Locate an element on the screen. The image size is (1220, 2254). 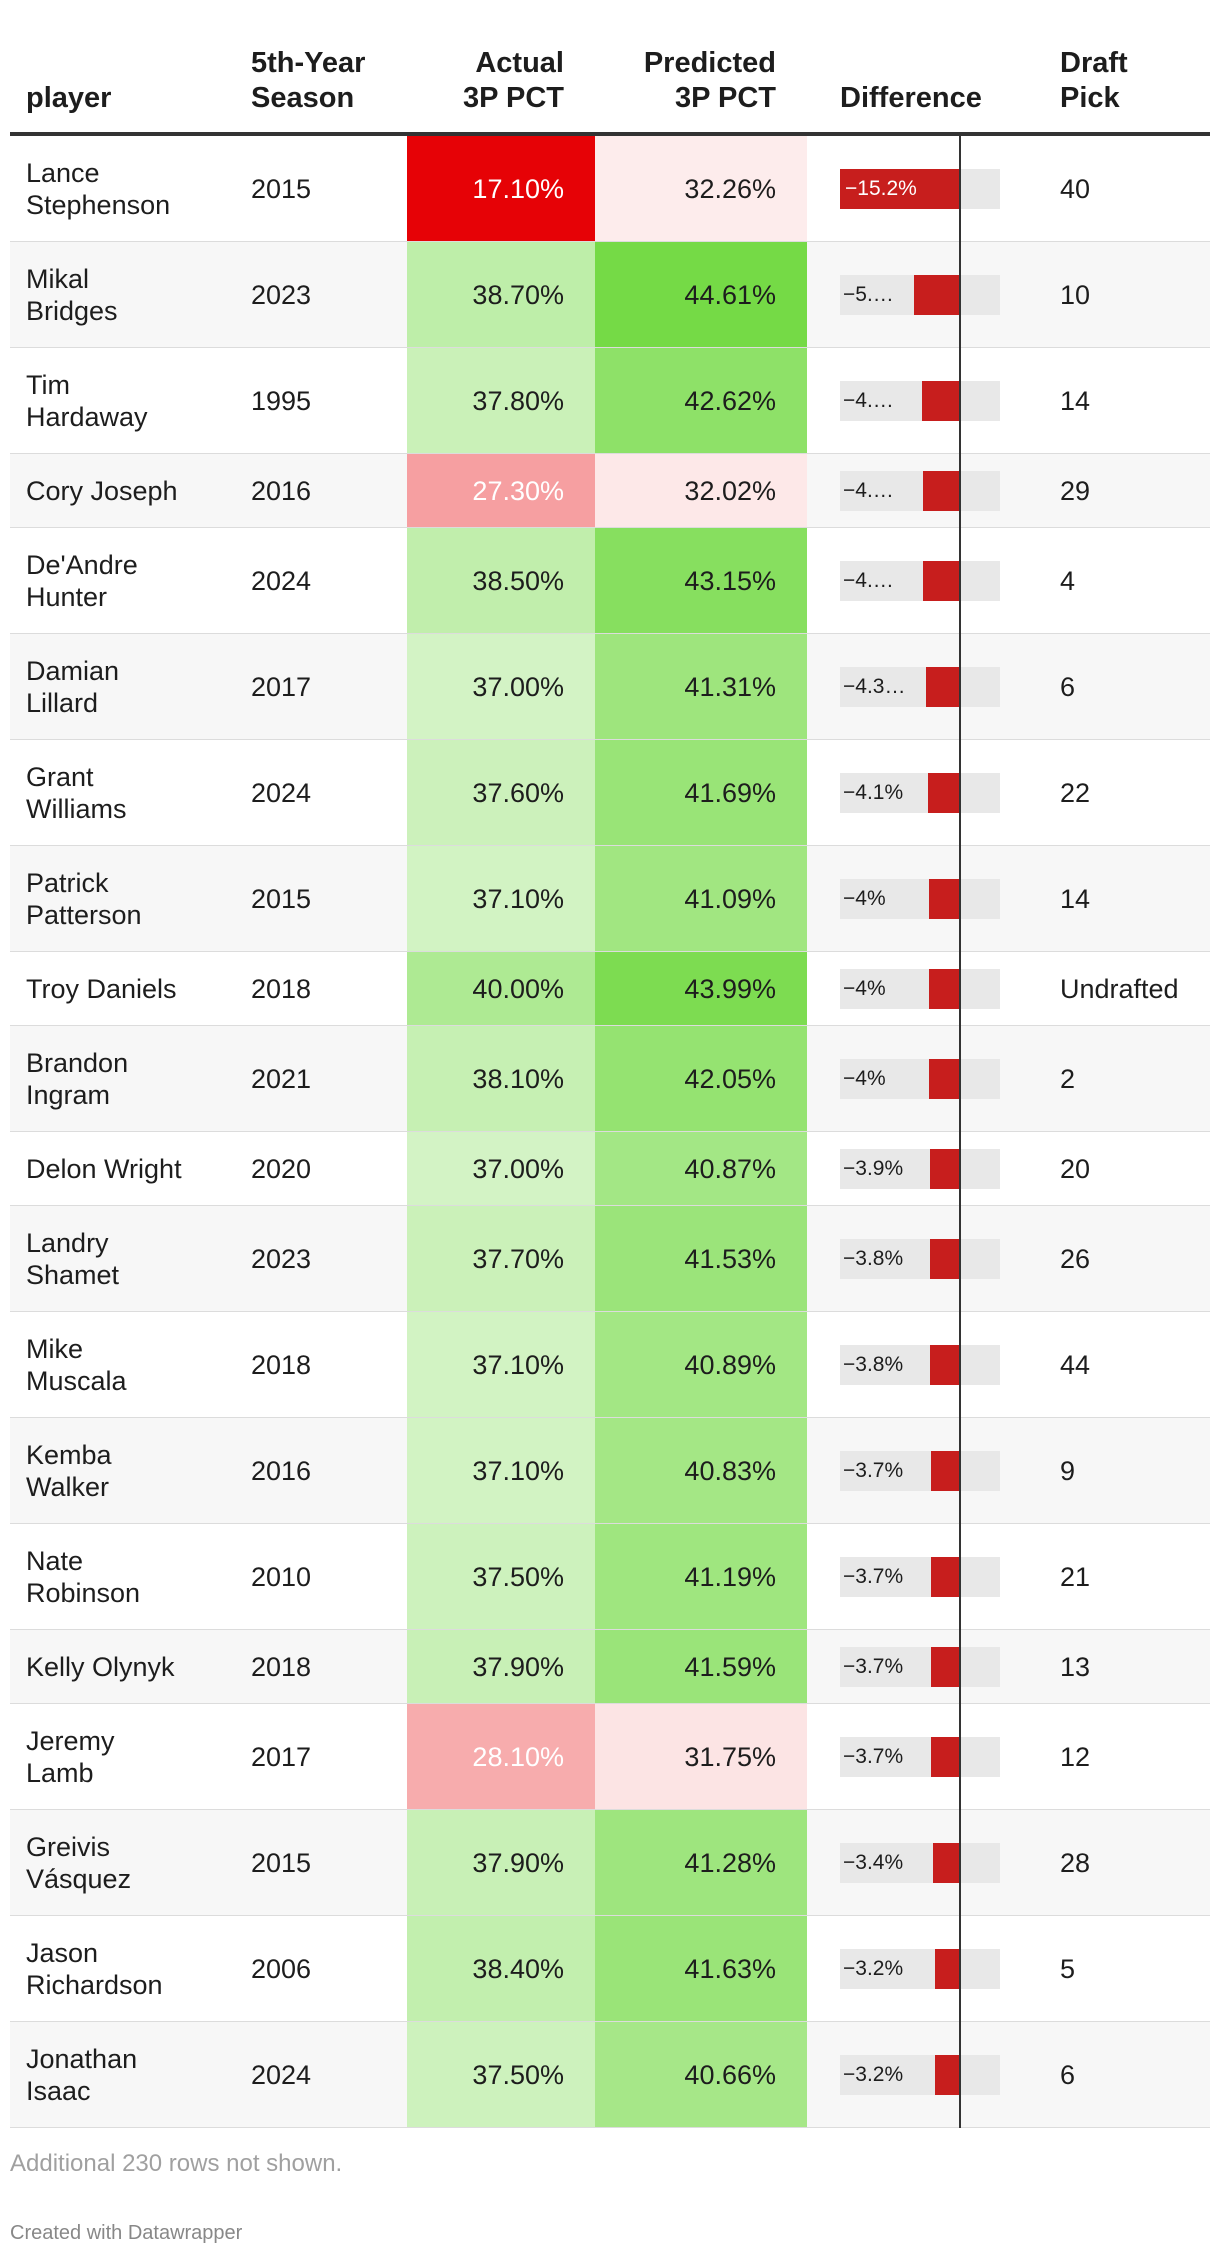
header-predicted: Predicted 3P PCT is located at coordinates (709, 80).